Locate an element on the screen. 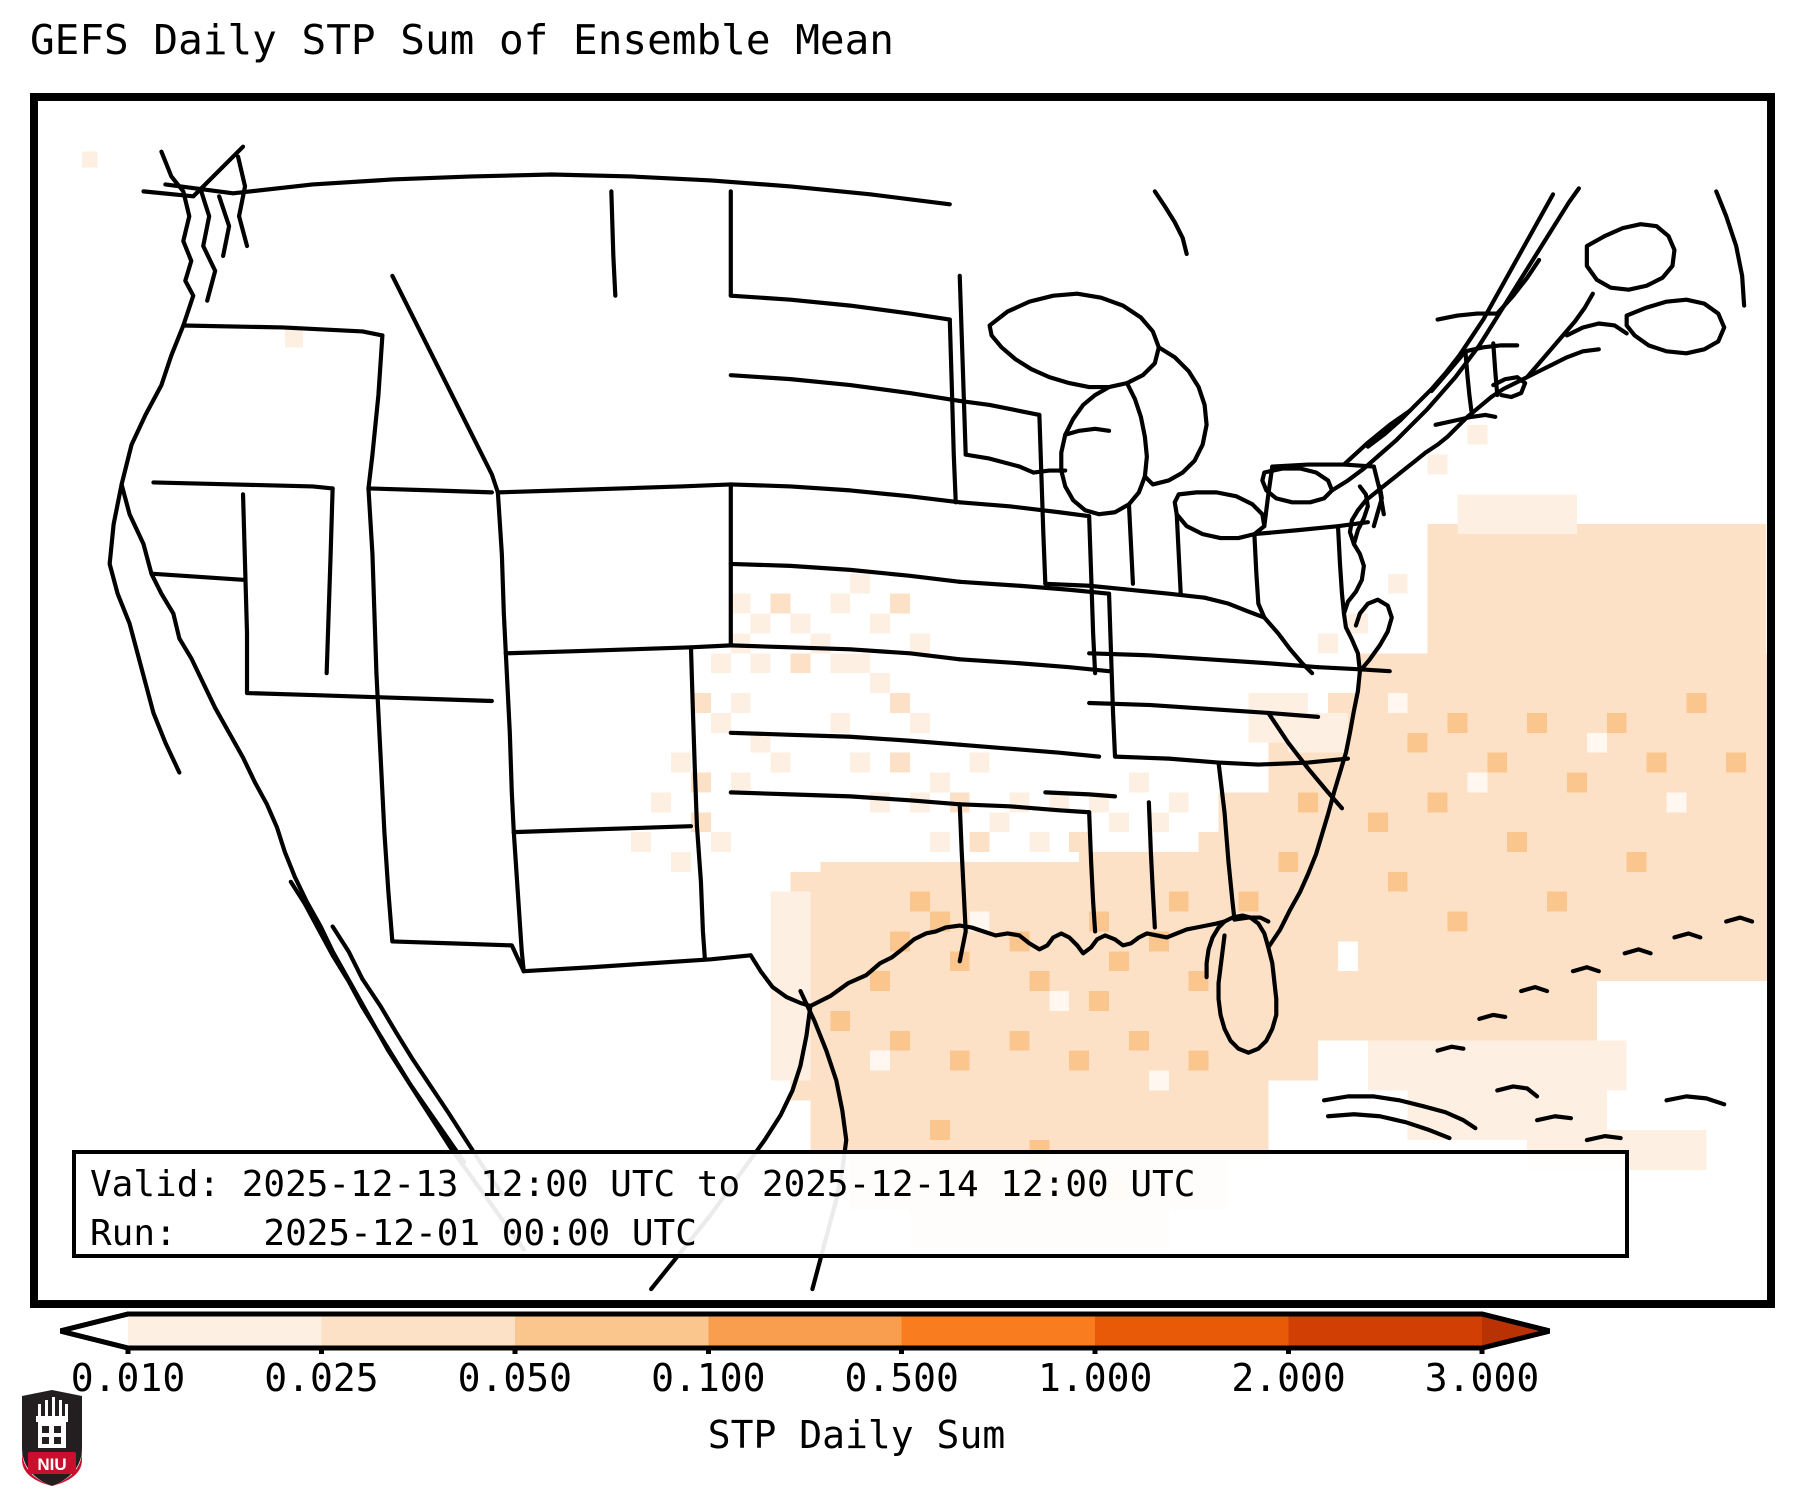 Image resolution: width=1803 pixels, height=1500 pixels. banner-plate is located at coordinates (52, 1463).